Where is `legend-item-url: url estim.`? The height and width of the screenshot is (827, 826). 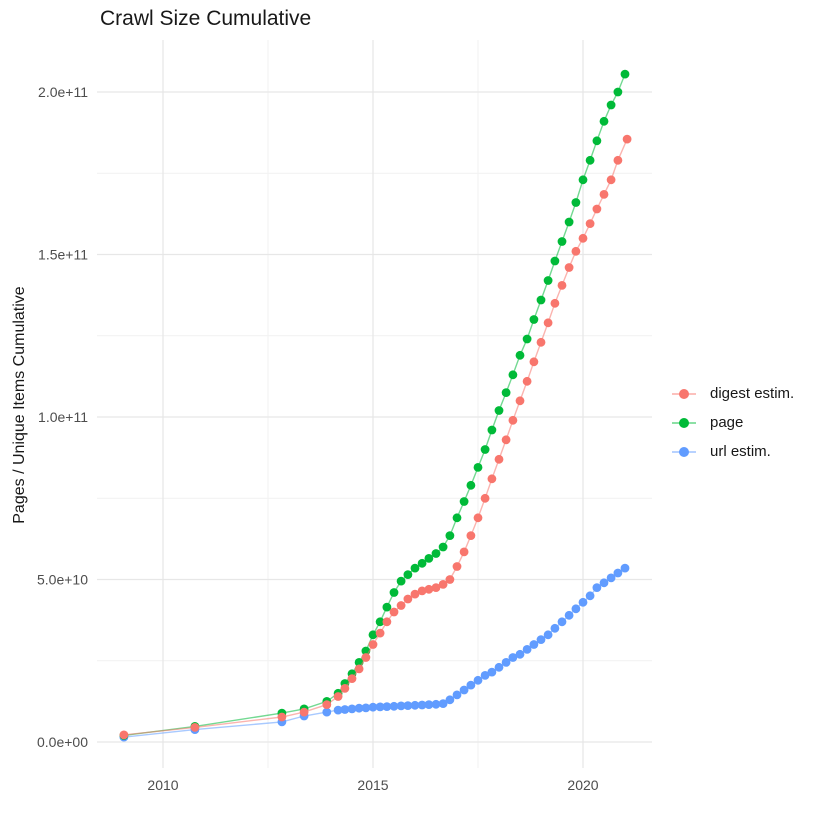
legend-item-url: url estim. is located at coordinates (733, 451).